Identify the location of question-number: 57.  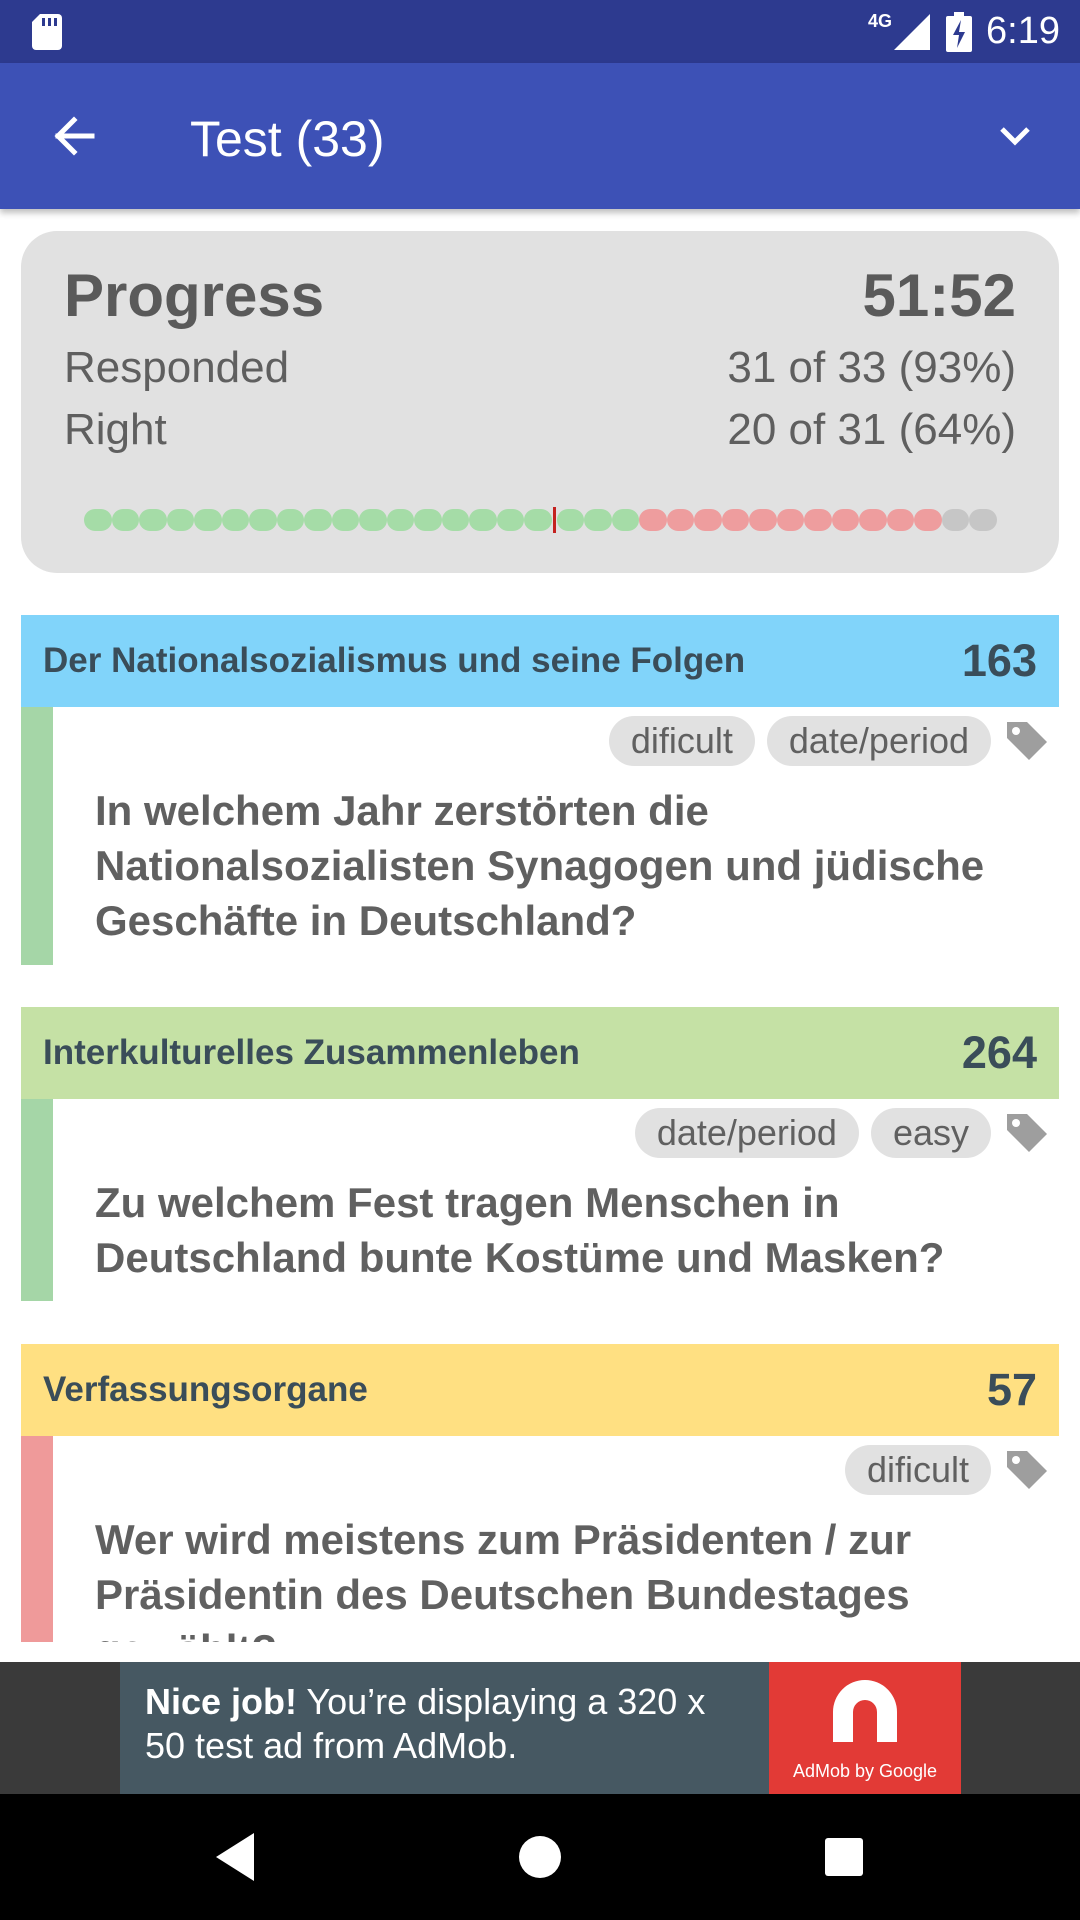
(1011, 1389).